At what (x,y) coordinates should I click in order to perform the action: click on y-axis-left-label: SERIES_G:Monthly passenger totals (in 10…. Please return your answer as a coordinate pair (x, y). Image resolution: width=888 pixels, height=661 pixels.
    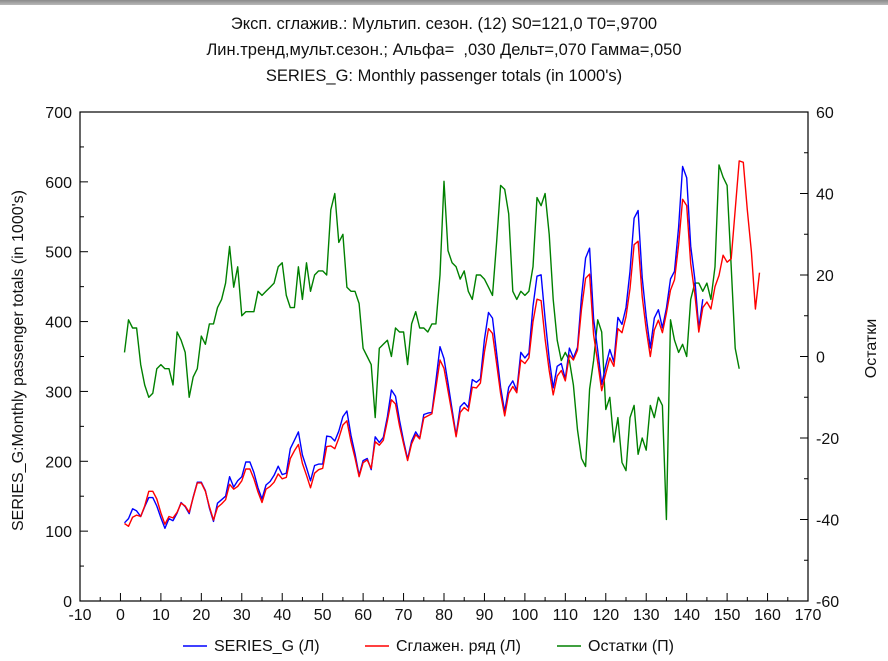
    Looking at the image, I should click on (18, 360).